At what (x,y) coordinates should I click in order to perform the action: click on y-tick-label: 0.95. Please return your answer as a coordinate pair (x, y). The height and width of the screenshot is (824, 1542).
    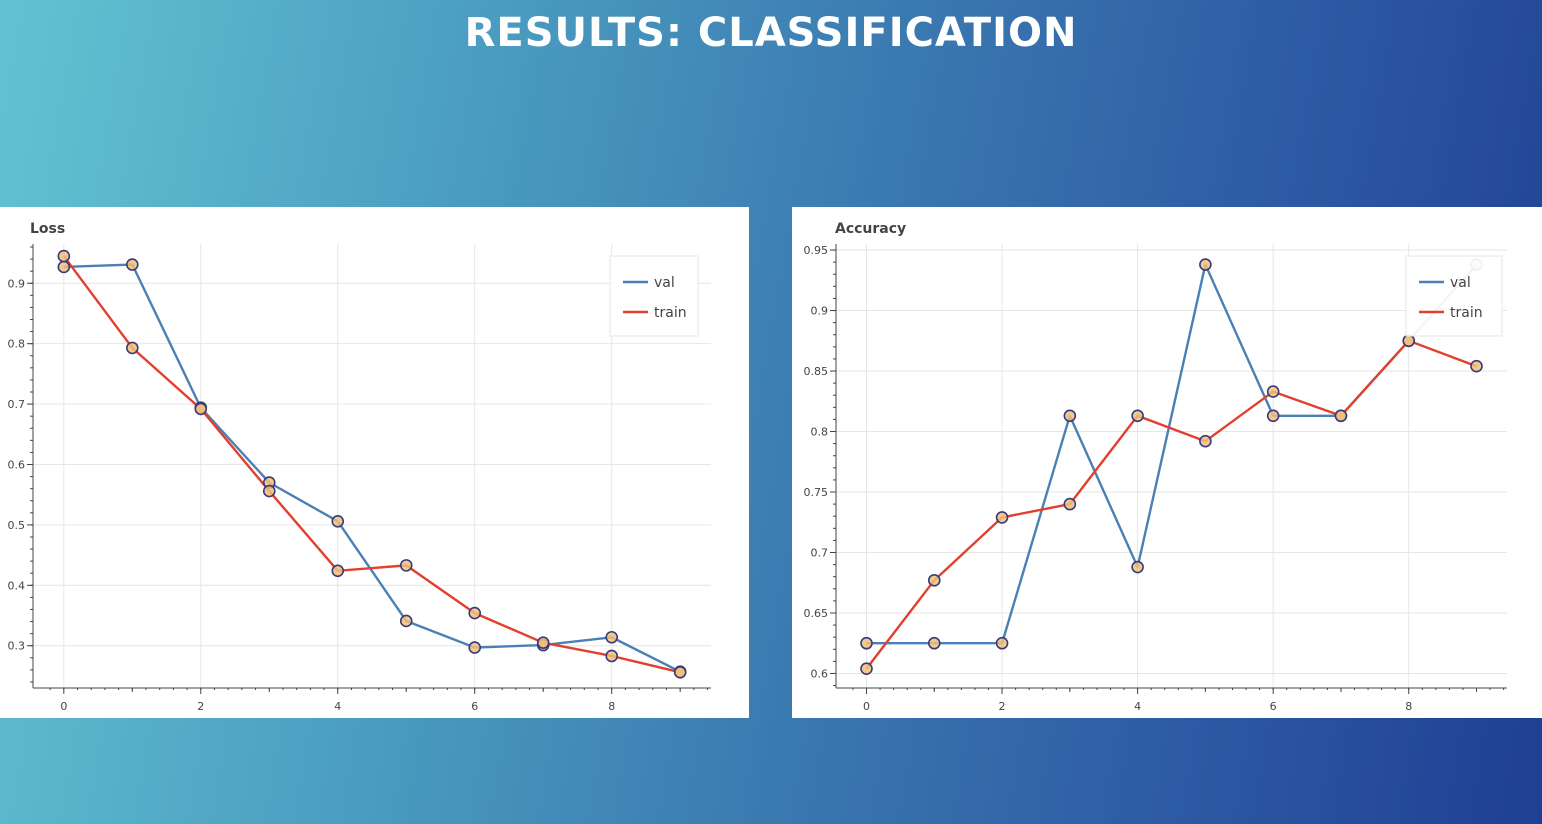
    Looking at the image, I should click on (816, 250).